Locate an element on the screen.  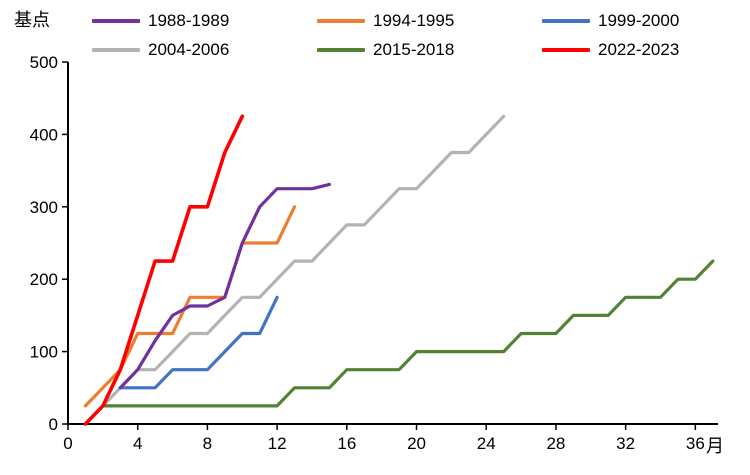
legend-label: 1988-1989 is located at coordinates (189, 20).